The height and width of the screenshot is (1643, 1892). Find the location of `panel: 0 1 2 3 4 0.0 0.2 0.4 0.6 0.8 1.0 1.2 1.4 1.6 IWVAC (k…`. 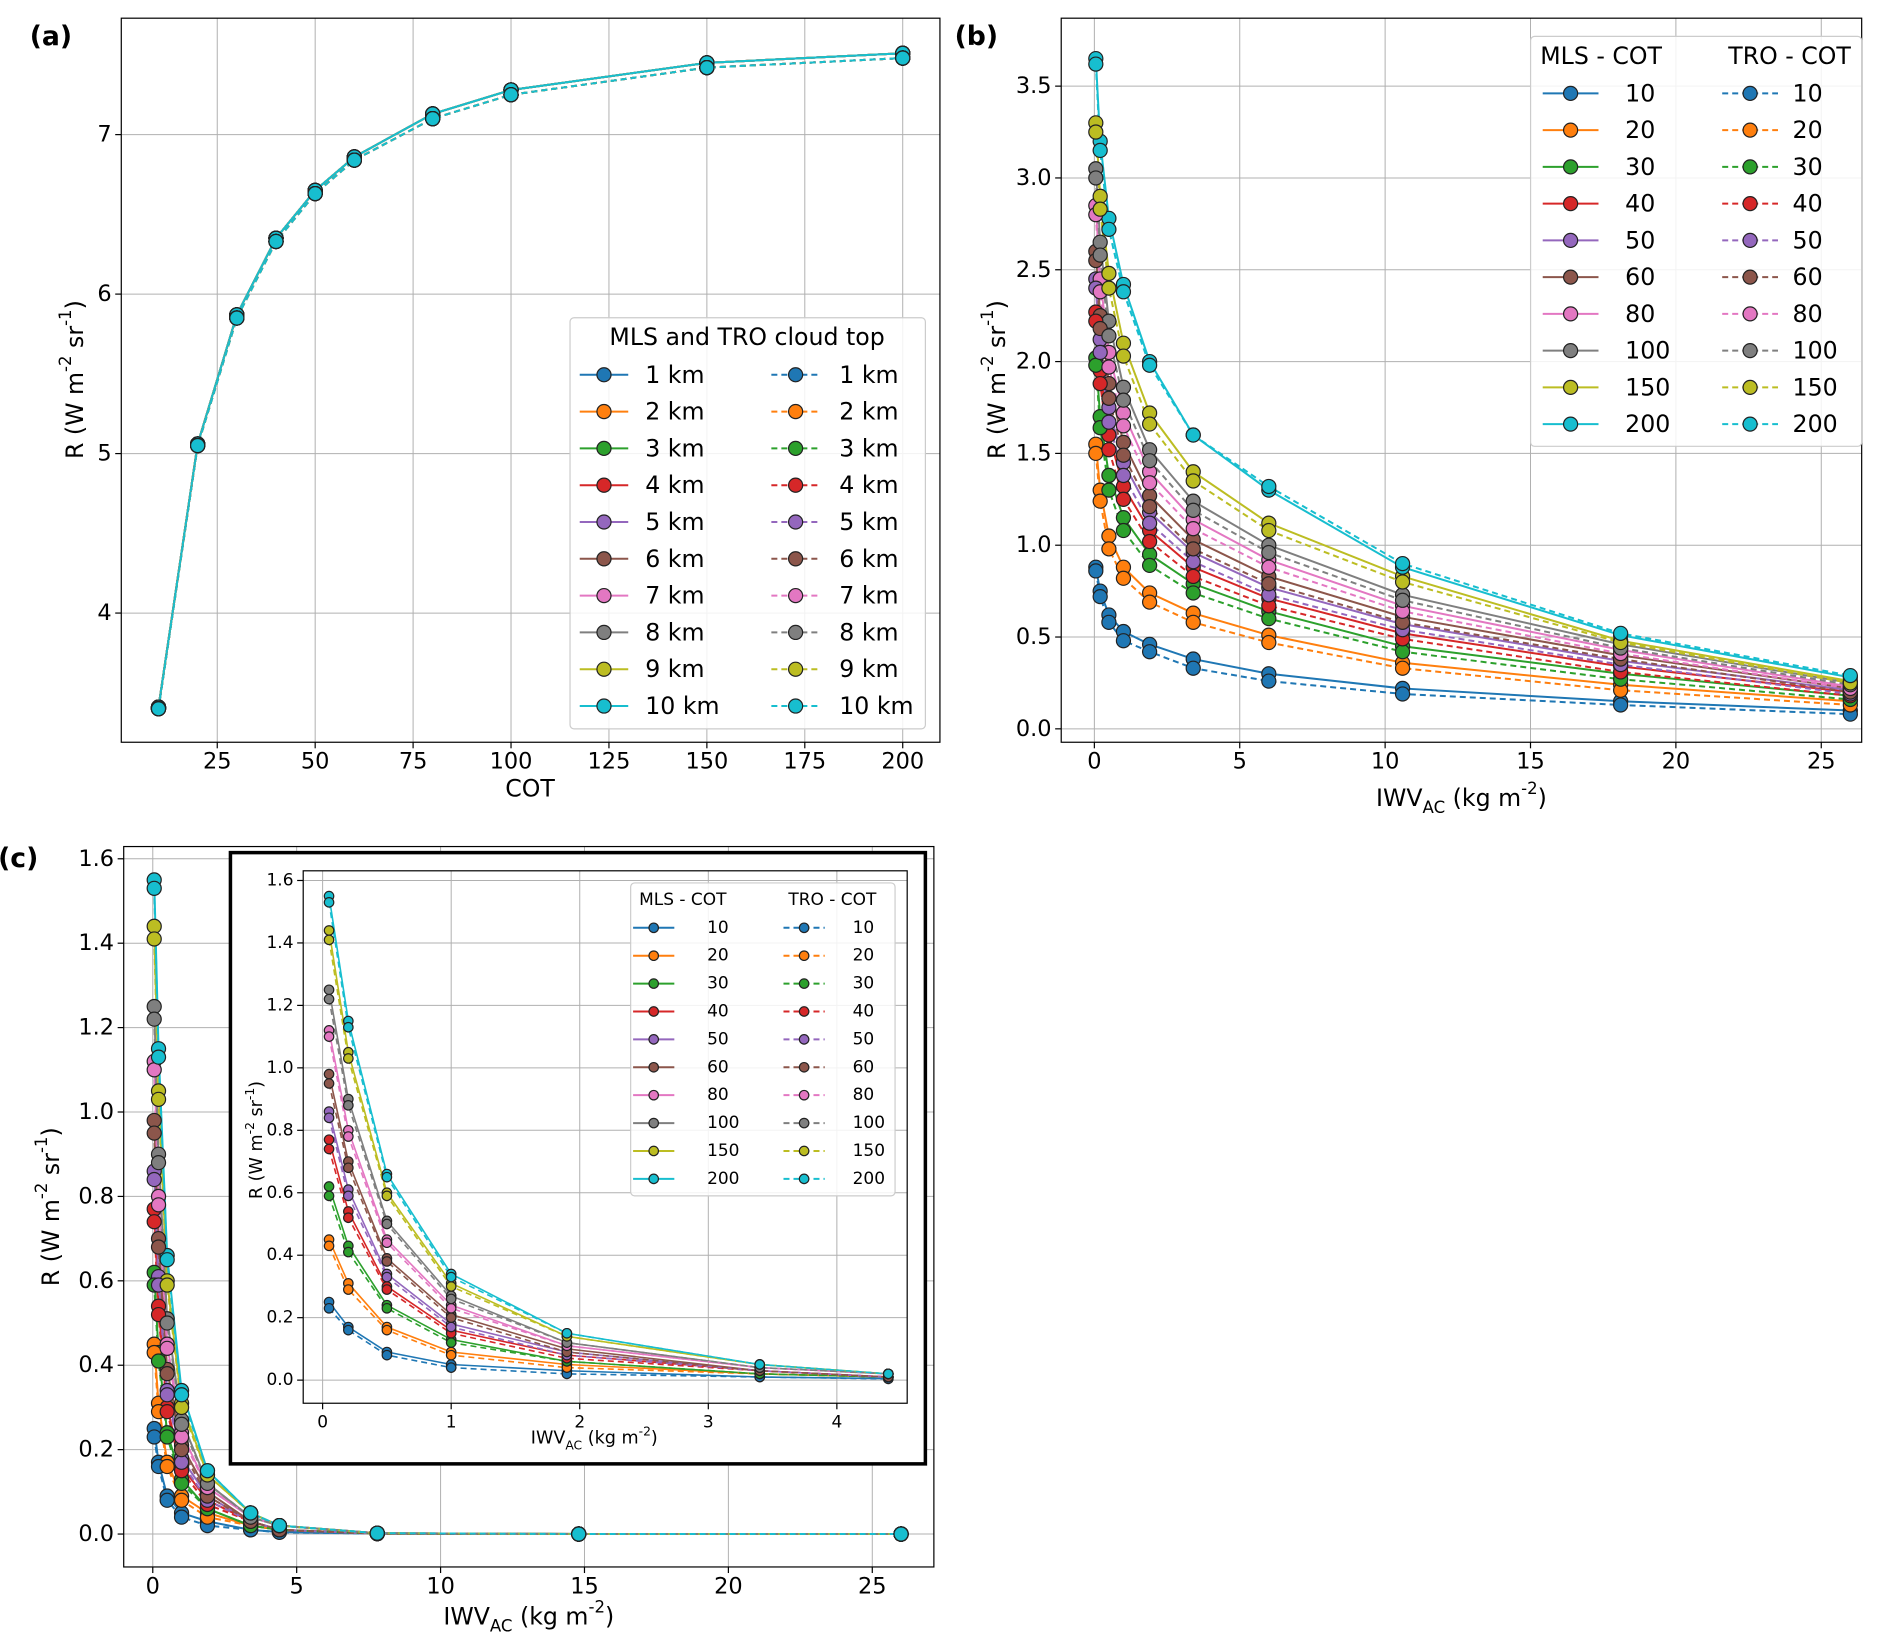

panel: 0 1 2 3 4 0.0 0.2 0.4 0.6 0.8 1.0 1.2 1.4 1.6 IWVAC (k… is located at coordinates (578, 1158).